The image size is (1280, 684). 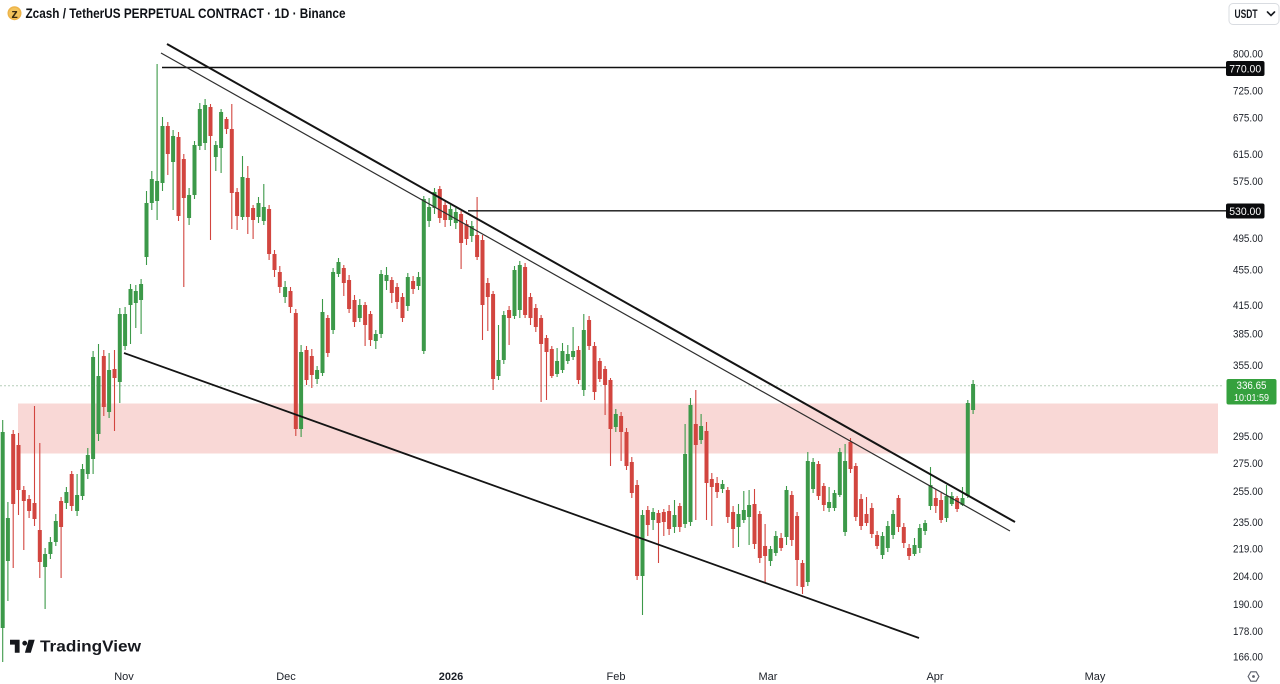 What do you see at coordinates (124, 677) in the screenshot?
I see `svg-text: Nov` at bounding box center [124, 677].